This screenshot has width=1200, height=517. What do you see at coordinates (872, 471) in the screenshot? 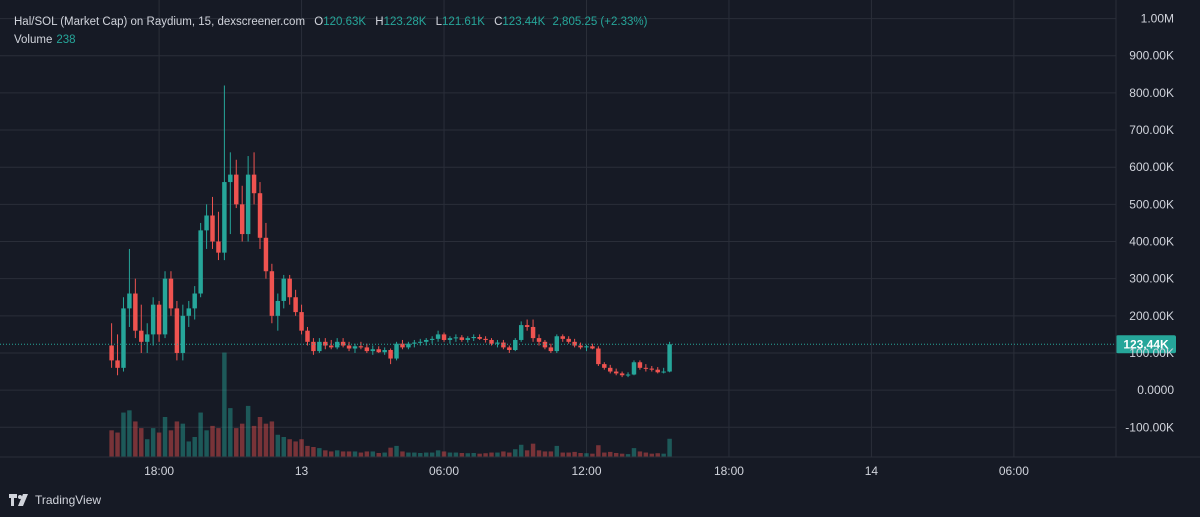
I see `x-tick-label: 14` at bounding box center [872, 471].